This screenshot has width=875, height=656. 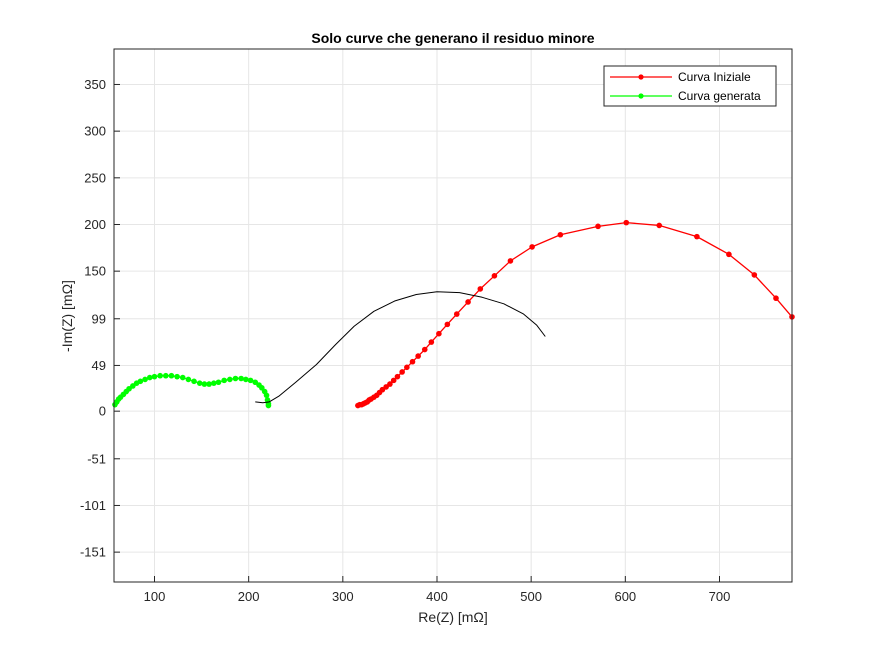 I want to click on x-tick-label: 100, so click(x=155, y=596).